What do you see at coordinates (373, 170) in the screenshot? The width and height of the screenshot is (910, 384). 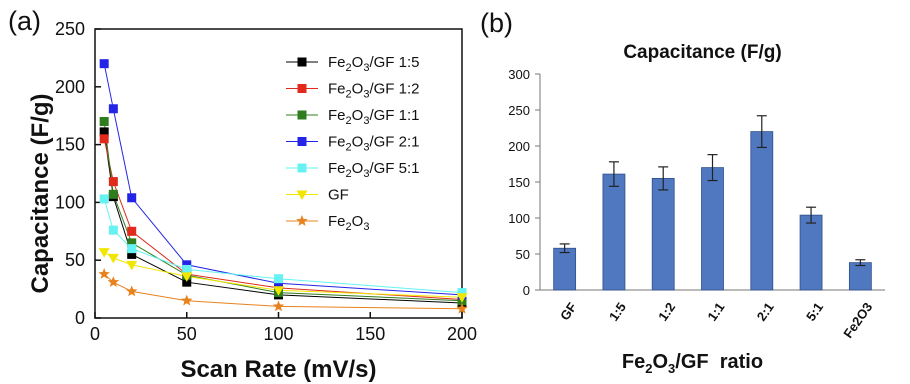 I see `legend-entry: Fe2O3/GF 5:1` at bounding box center [373, 170].